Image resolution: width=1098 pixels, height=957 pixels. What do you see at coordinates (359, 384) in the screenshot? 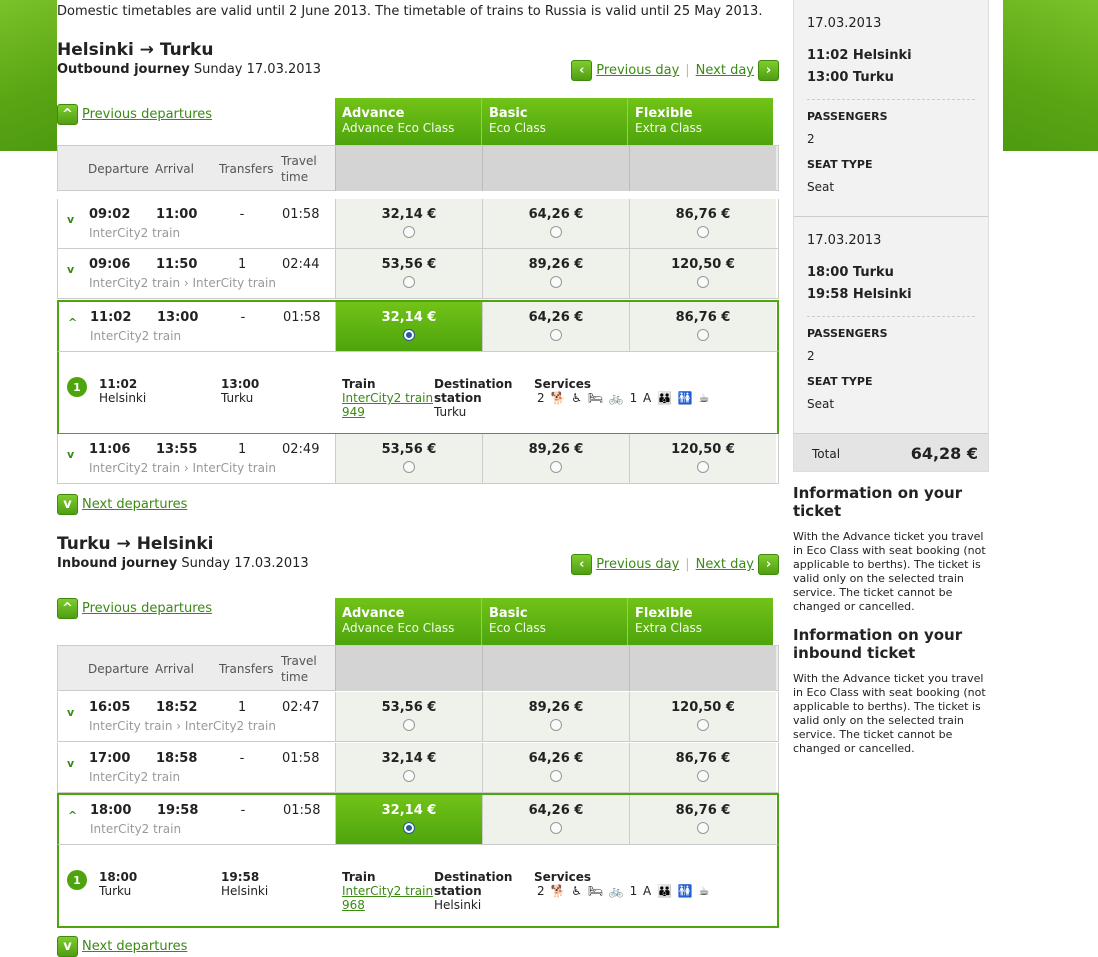
I see `detail-train-label: Train` at bounding box center [359, 384].